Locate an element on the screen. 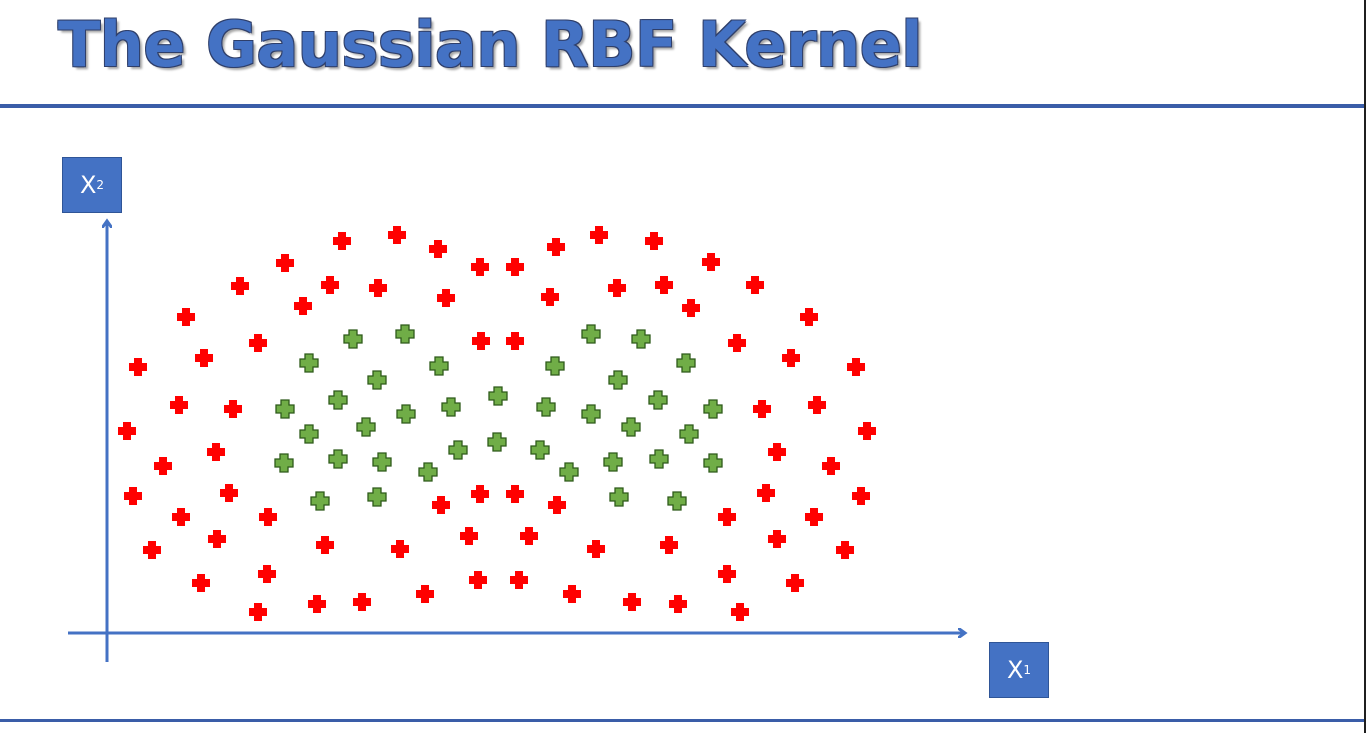 The height and width of the screenshot is (733, 1366). footer-divider is located at coordinates (683, 720).